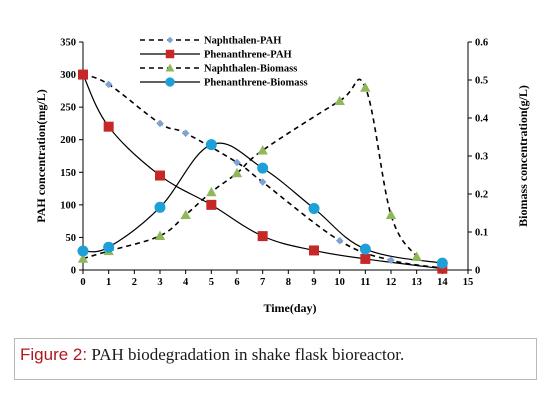 The image size is (557, 403). Describe the element at coordinates (365, 282) in the screenshot. I see `x-tick-label: 11` at that location.